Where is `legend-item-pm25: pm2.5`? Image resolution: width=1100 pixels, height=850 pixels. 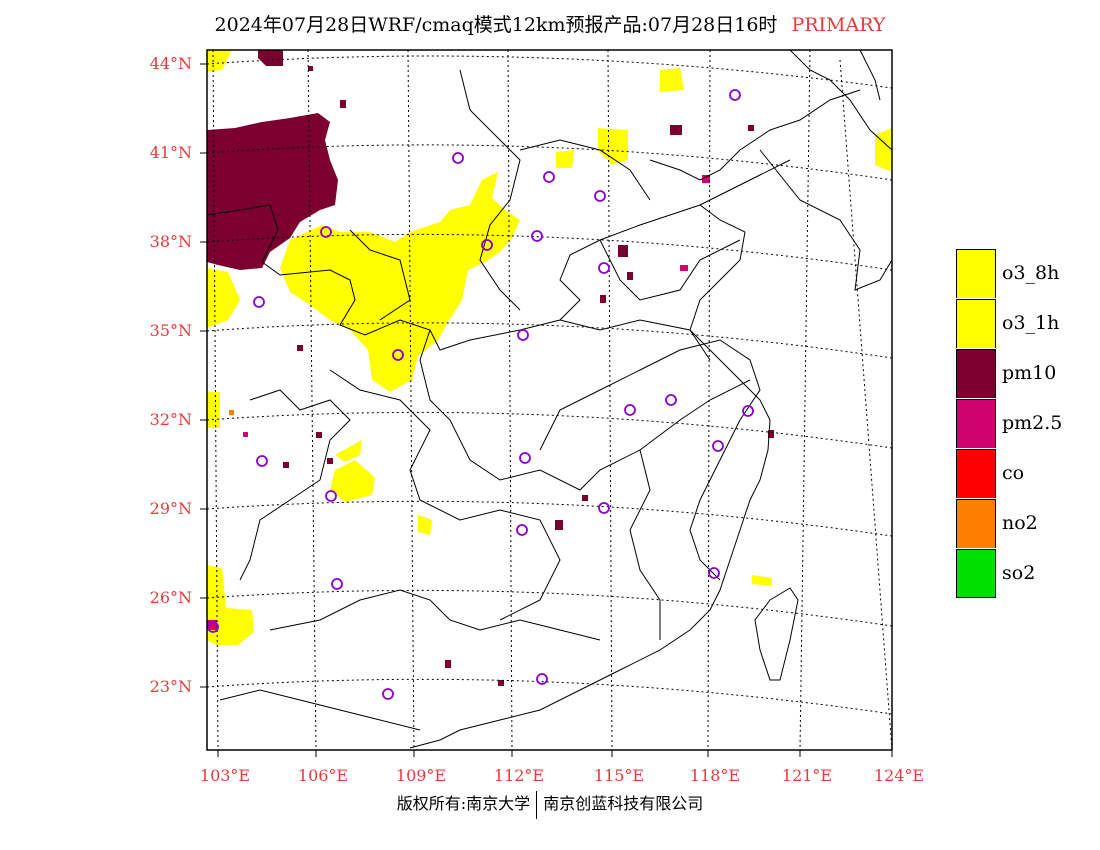 legend-item-pm25: pm2.5 is located at coordinates (1009, 423).